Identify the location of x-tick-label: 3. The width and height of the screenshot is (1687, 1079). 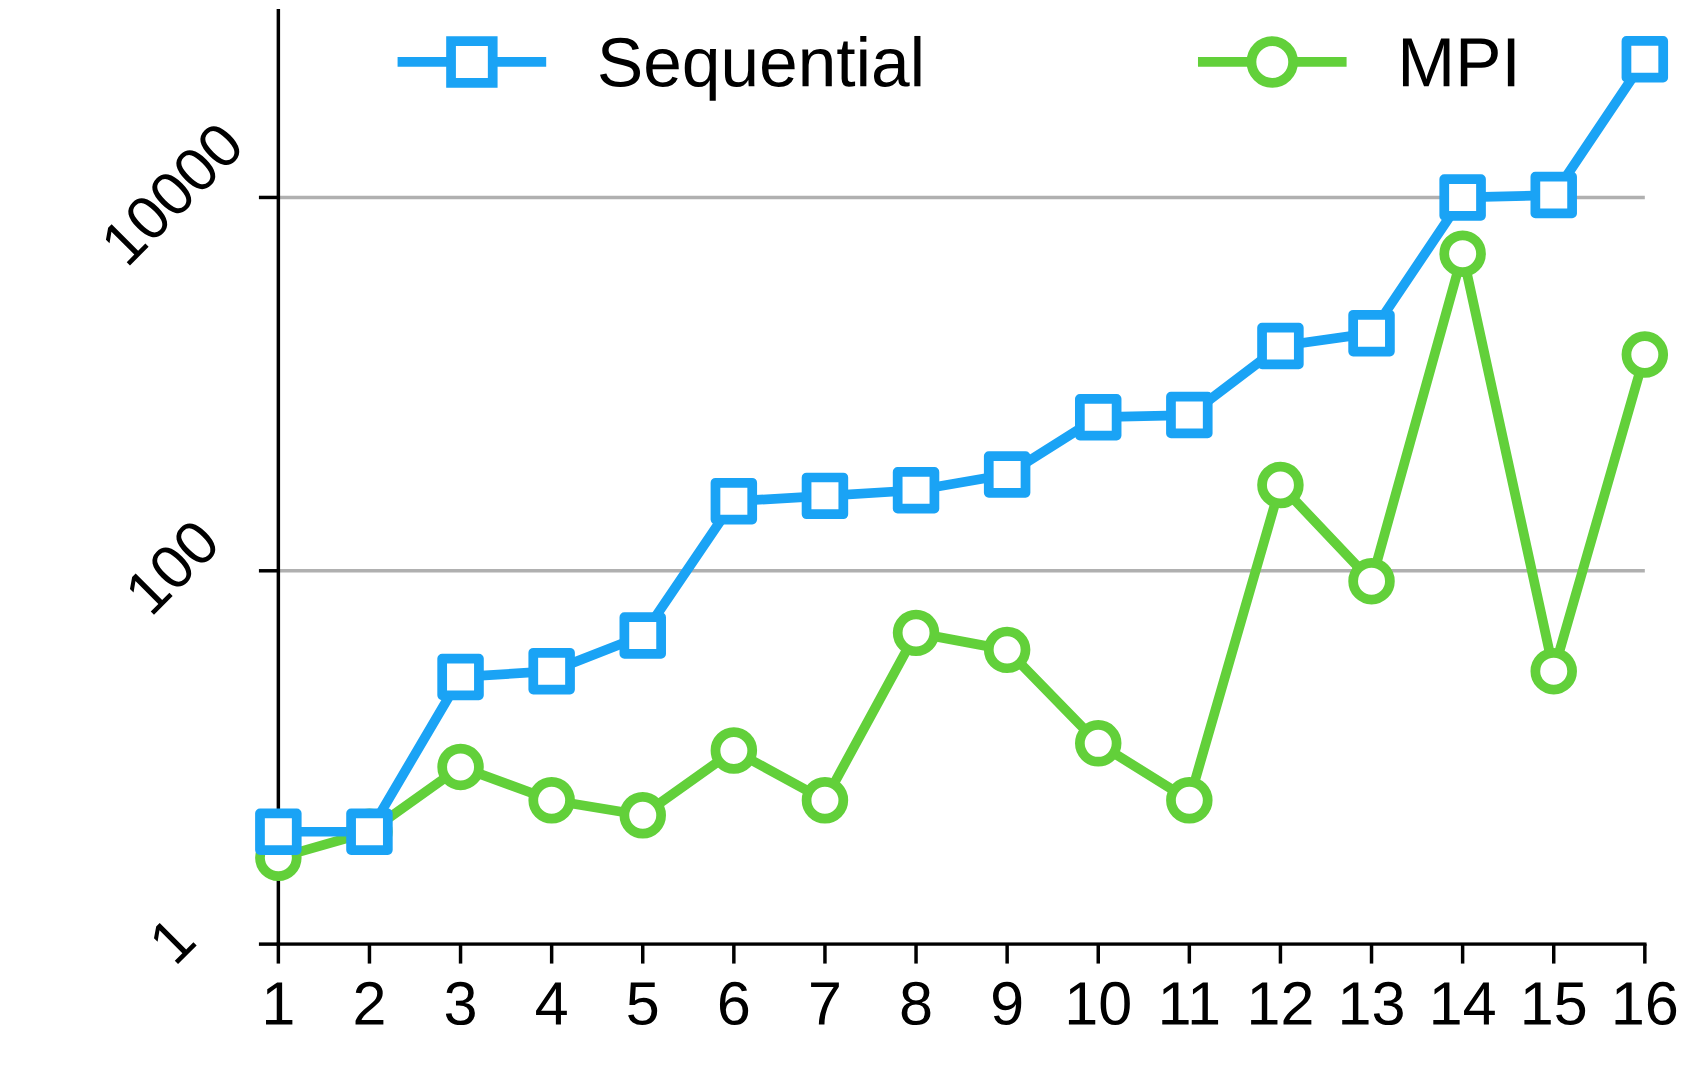
(460, 1003).